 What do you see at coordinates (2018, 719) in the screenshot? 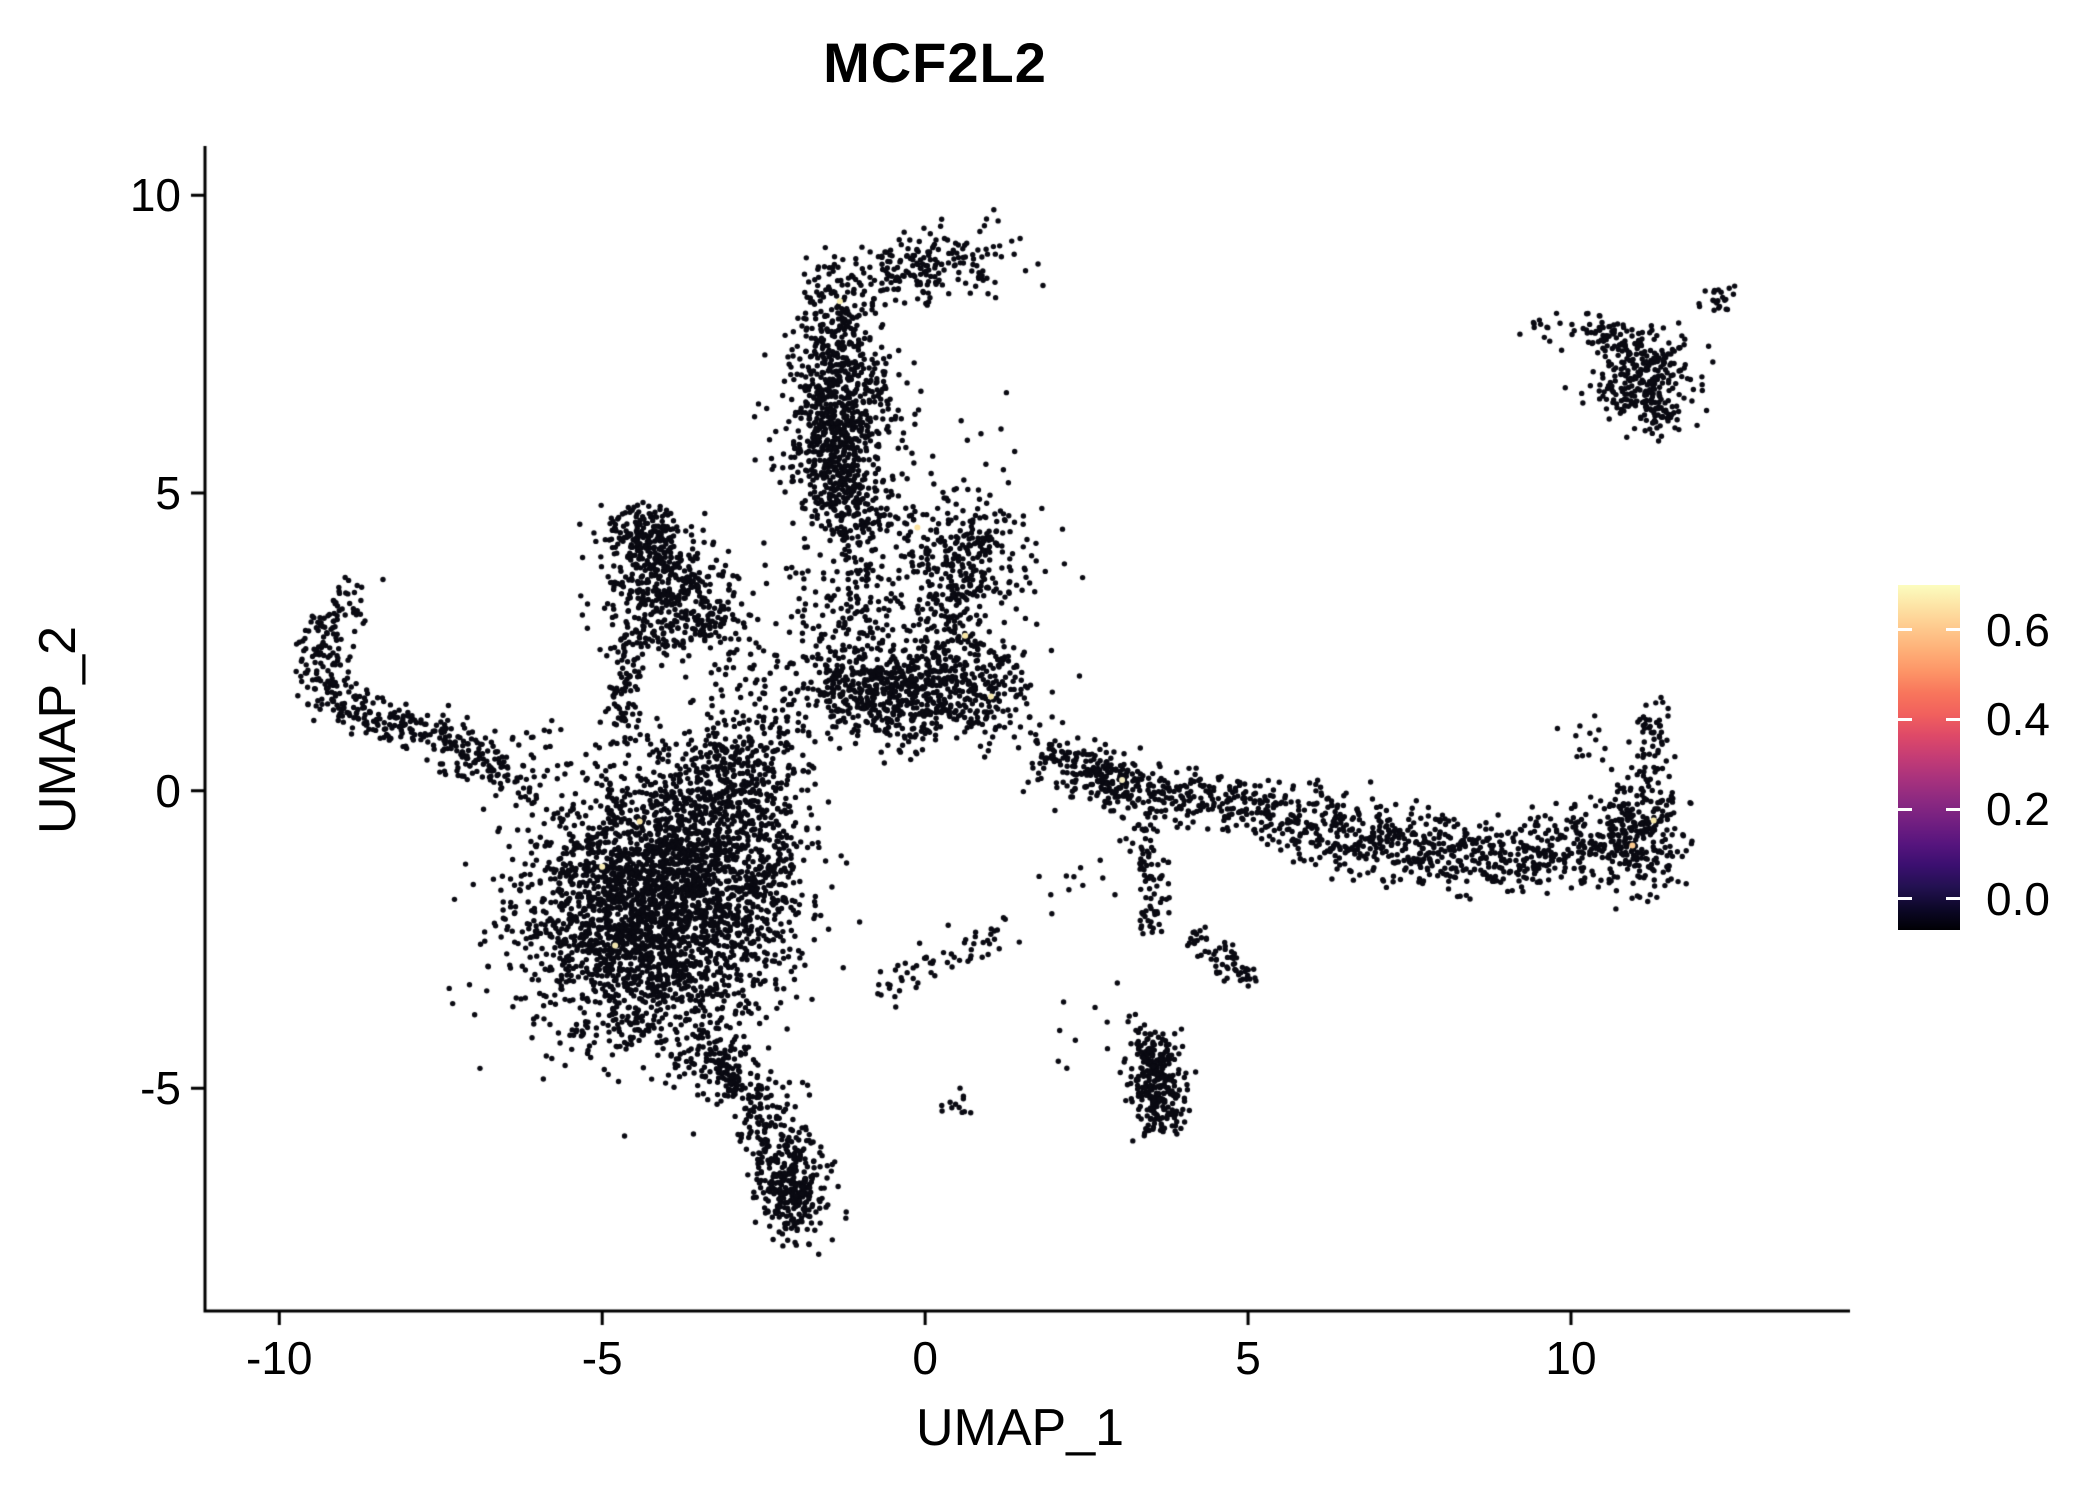
I see `colorbar-tick-label: 0.4` at bounding box center [2018, 719].